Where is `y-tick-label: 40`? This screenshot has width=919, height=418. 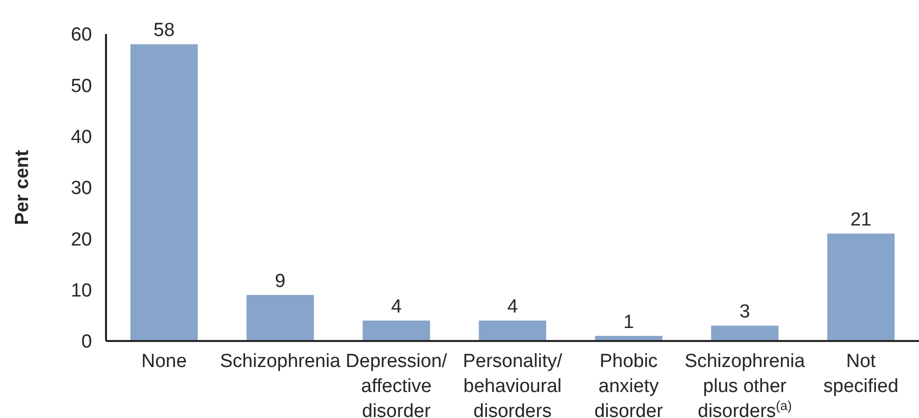
y-tick-label: 40 is located at coordinates (81, 137).